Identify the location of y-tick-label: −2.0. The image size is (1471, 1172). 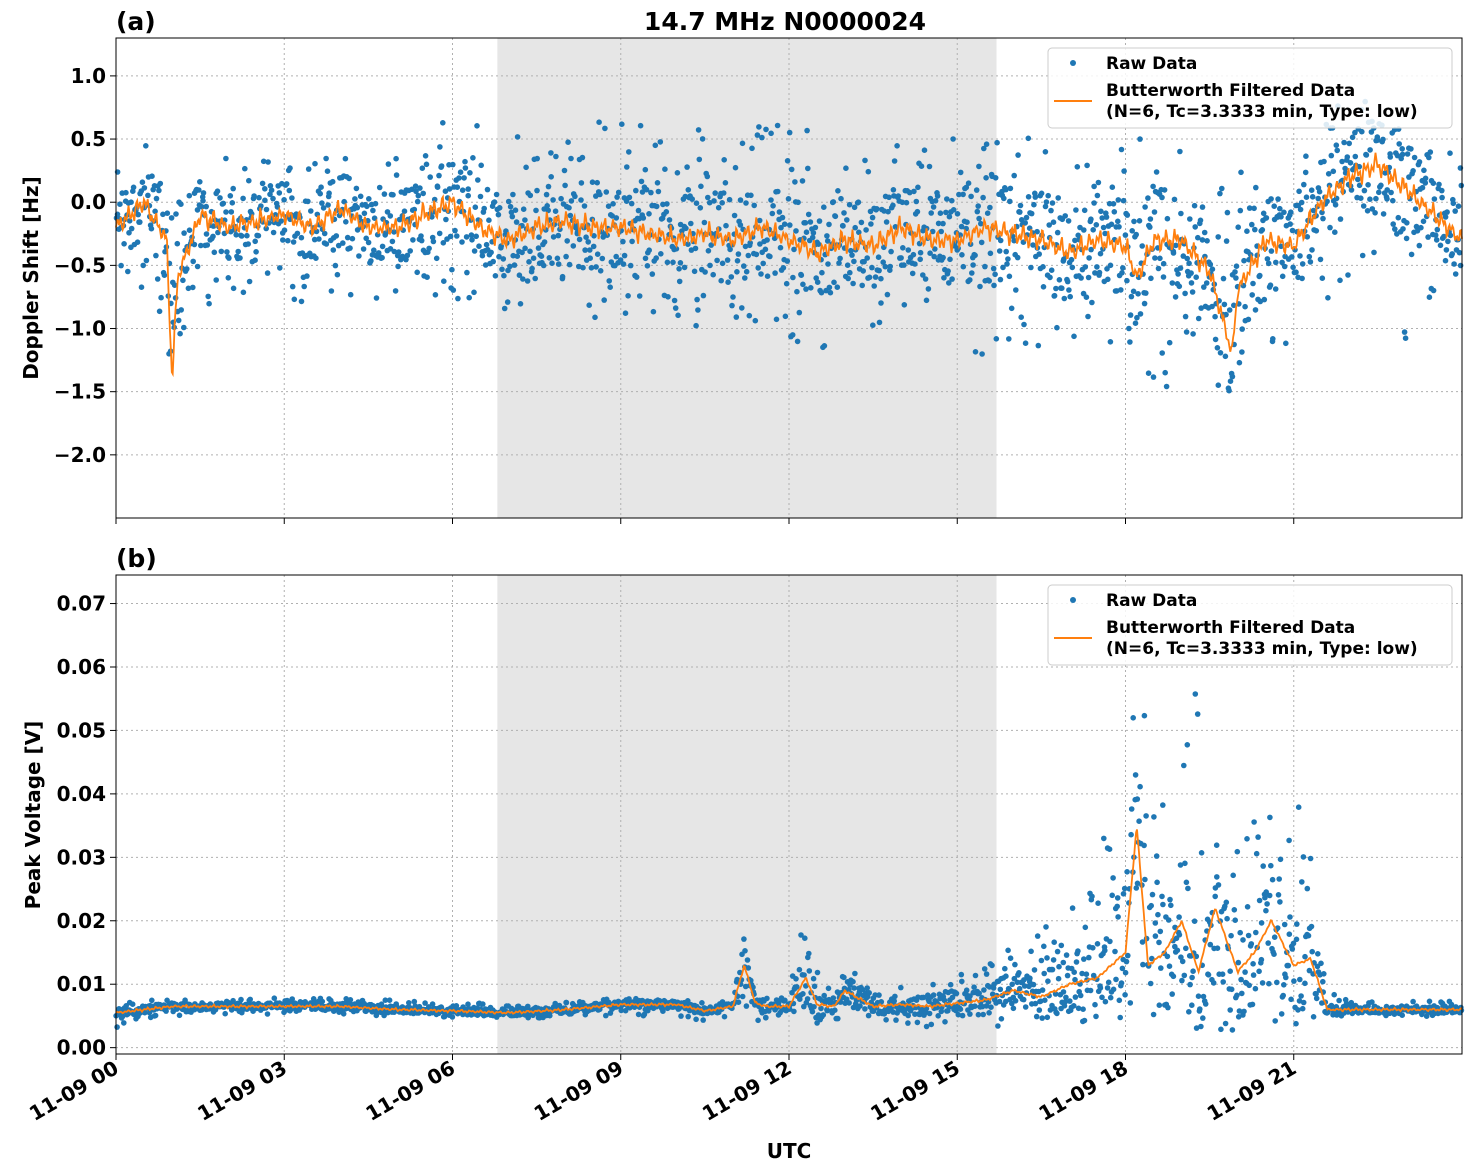
(80, 455).